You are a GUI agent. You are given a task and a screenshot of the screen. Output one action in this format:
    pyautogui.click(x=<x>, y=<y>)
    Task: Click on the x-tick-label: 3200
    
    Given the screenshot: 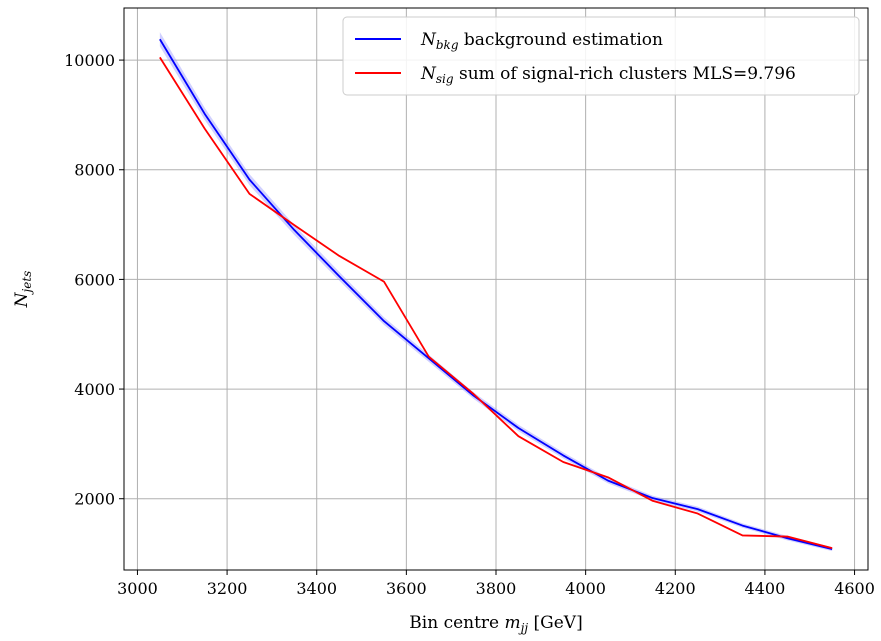 What is the action you would take?
    pyautogui.click(x=227, y=588)
    